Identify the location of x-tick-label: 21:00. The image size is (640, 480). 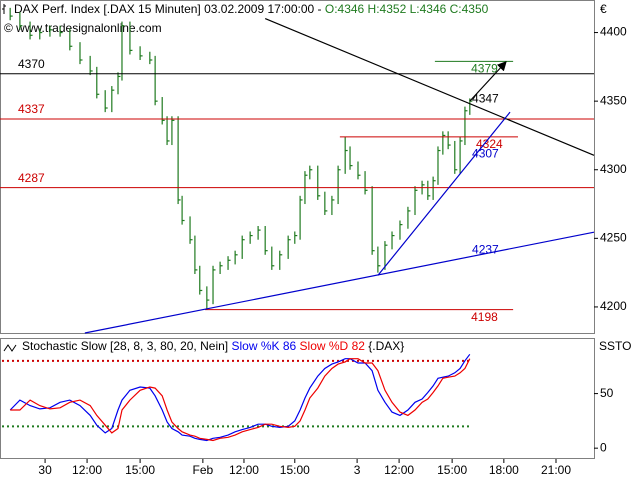
(556, 470).